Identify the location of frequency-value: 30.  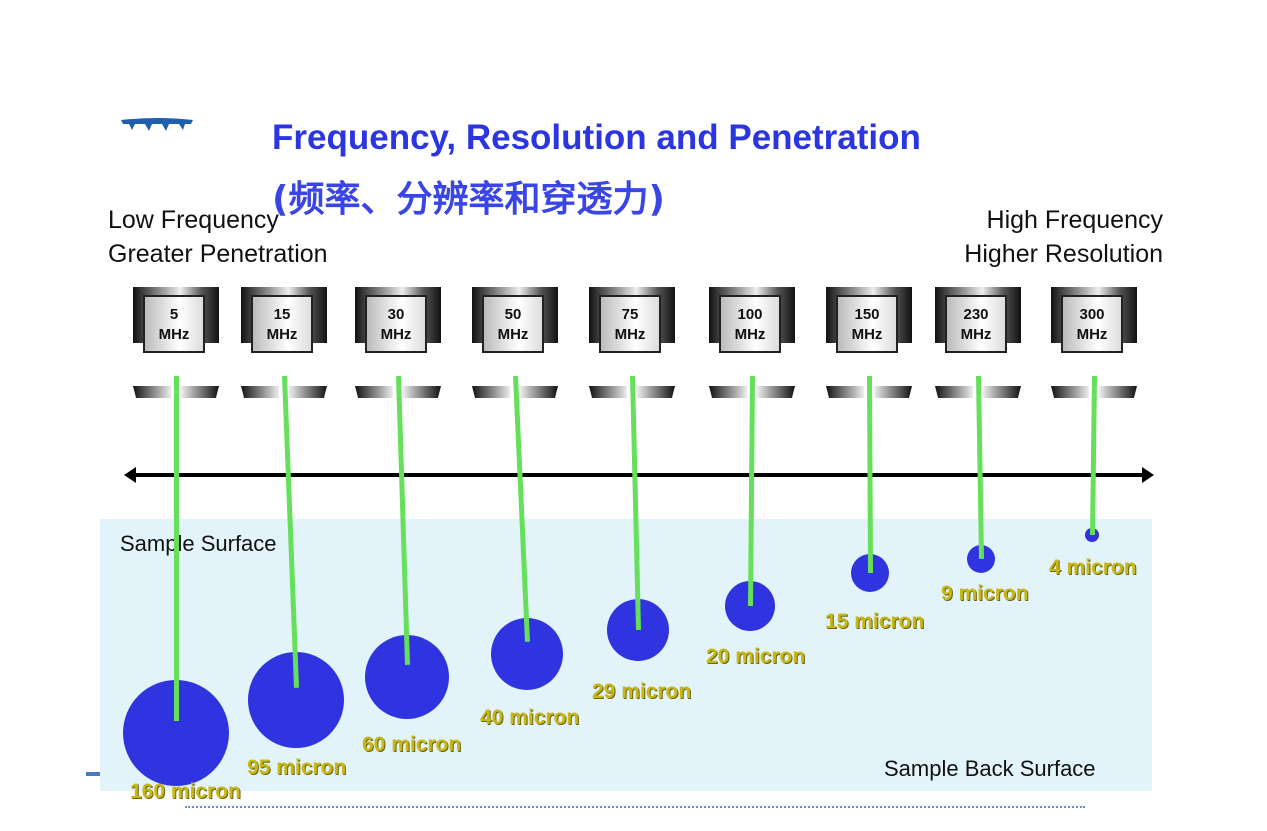
(396, 314).